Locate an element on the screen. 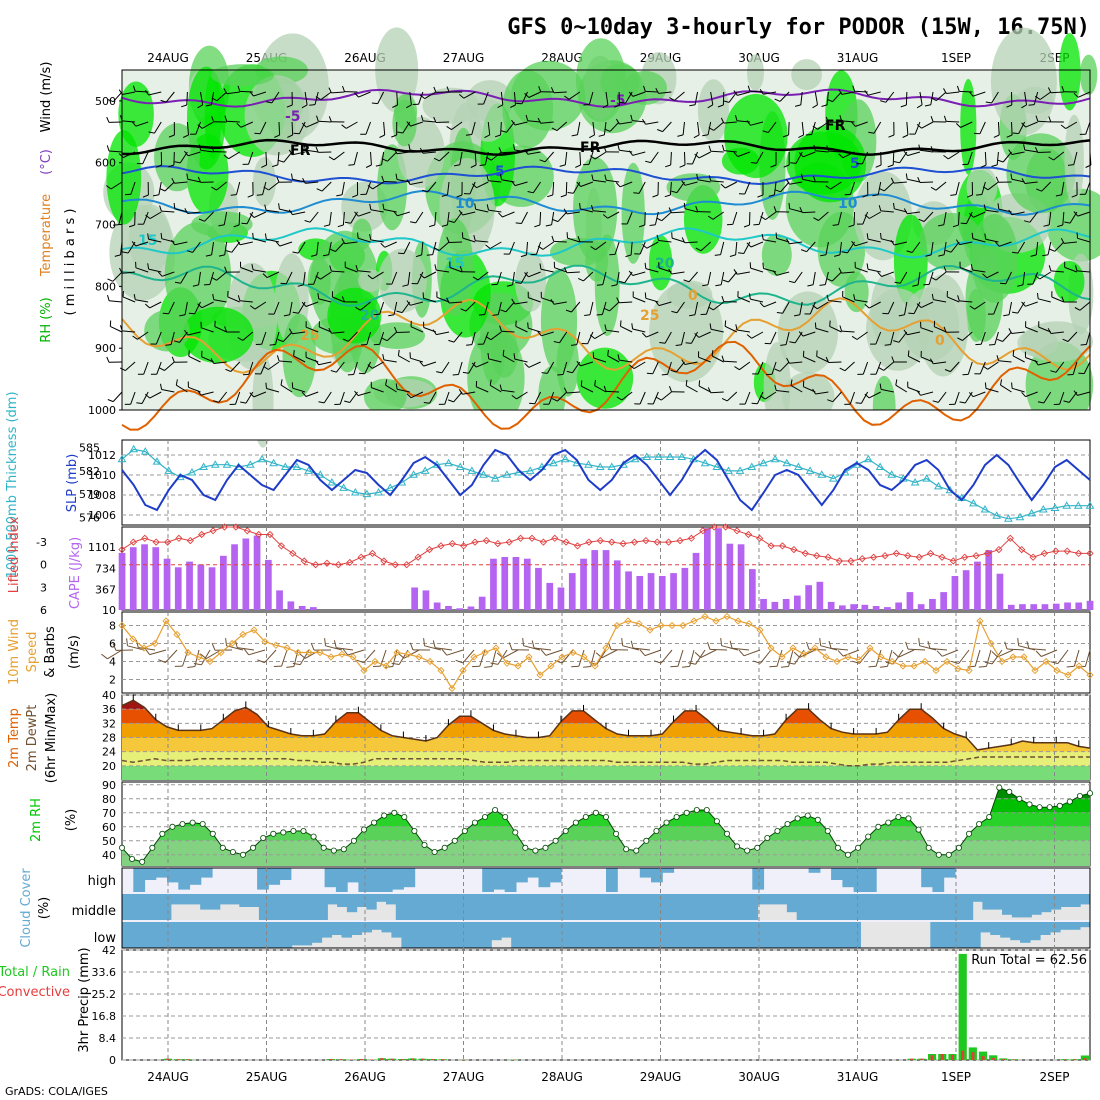 This screenshot has width=1100, height=1100. thickness-point is located at coordinates (273, 462).